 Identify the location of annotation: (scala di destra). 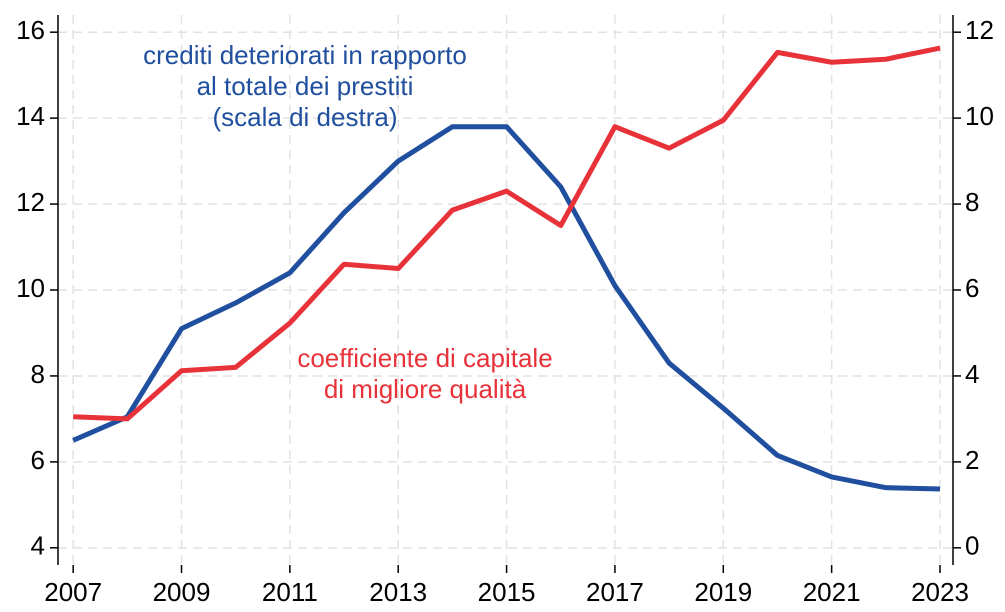
(305, 117).